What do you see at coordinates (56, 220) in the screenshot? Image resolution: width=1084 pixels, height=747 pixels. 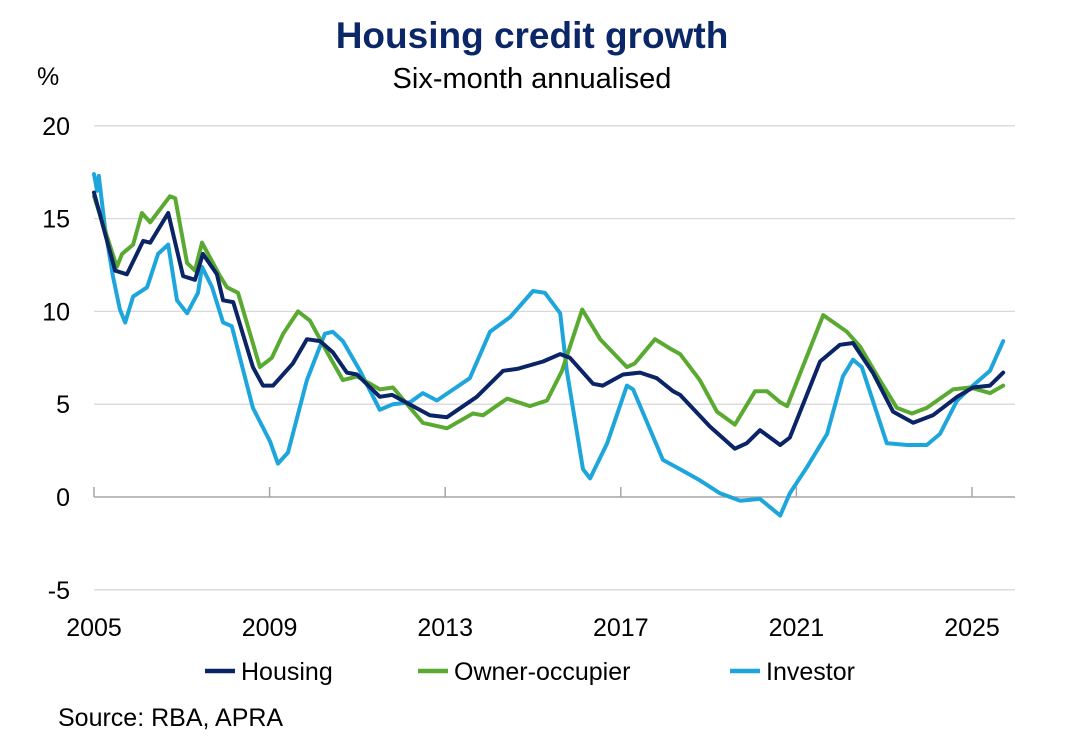 I see `y-tick-label: 15` at bounding box center [56, 220].